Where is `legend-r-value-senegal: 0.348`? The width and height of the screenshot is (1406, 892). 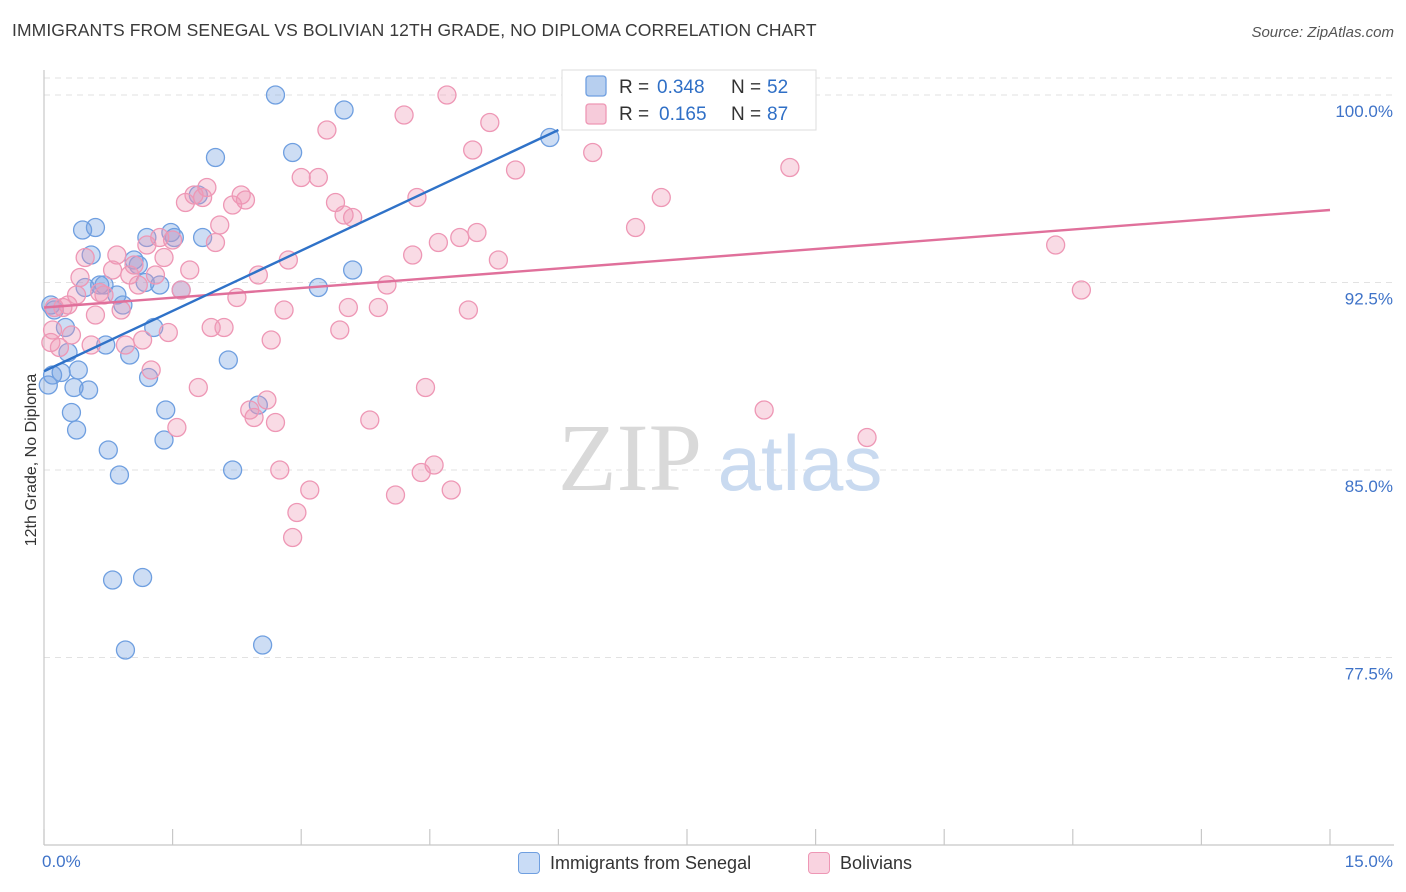
legend-r-value-senegal: 0.348 is located at coordinates (681, 87).